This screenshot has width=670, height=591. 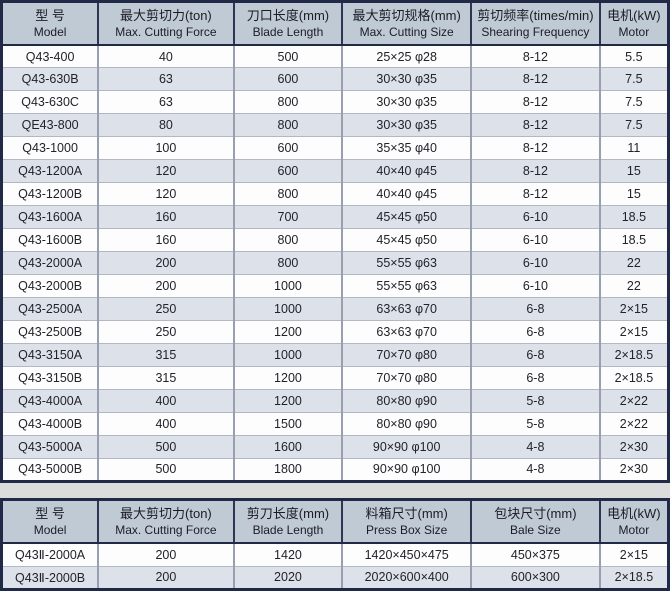 I want to click on table-row: Q43-2500A 250 1000 63×63 φ70 6-8 2×15, so click(x=335, y=309).